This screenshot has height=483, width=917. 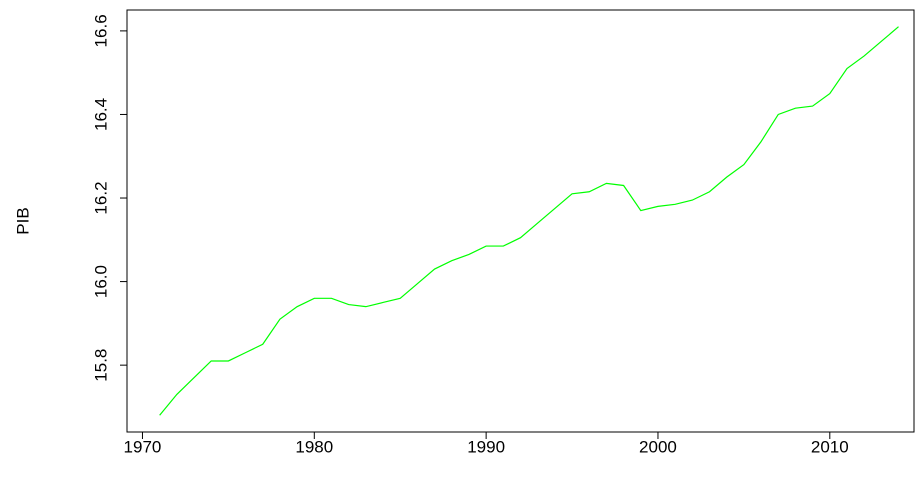 I want to click on x-tick-label: 2010, so click(x=830, y=446).